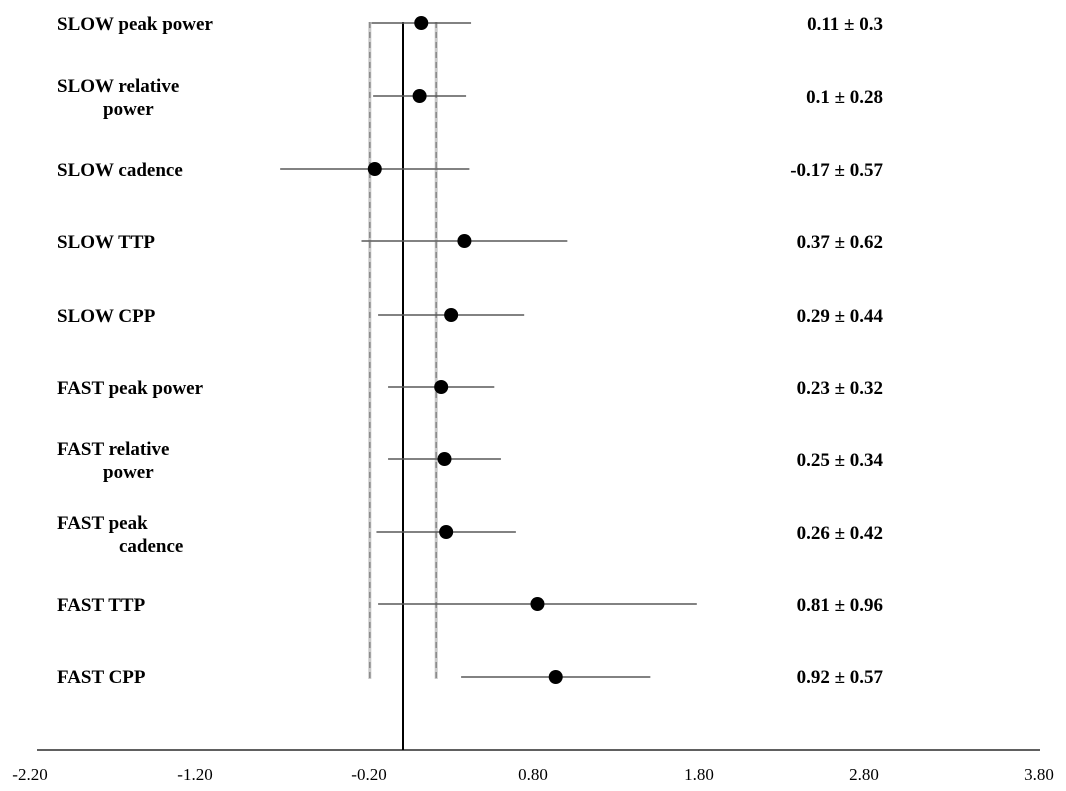 The width and height of the screenshot is (1066, 791). Describe the element at coordinates (101, 677) in the screenshot. I see `row-label-10: FAST CPP` at that location.